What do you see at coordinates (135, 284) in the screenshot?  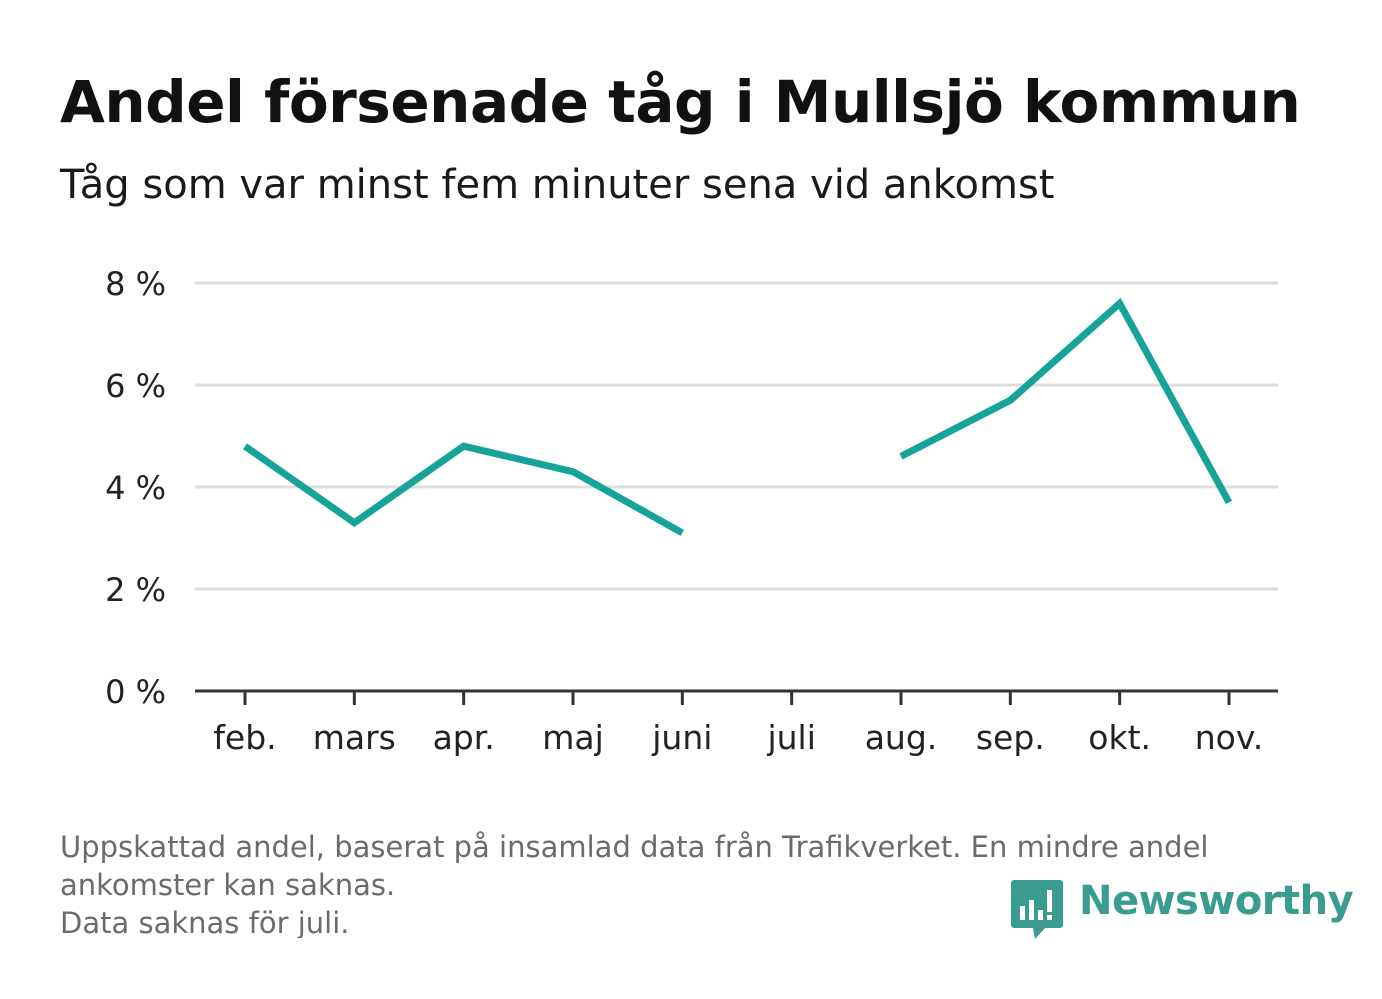 I see `y-tick-label: 8 %` at bounding box center [135, 284].